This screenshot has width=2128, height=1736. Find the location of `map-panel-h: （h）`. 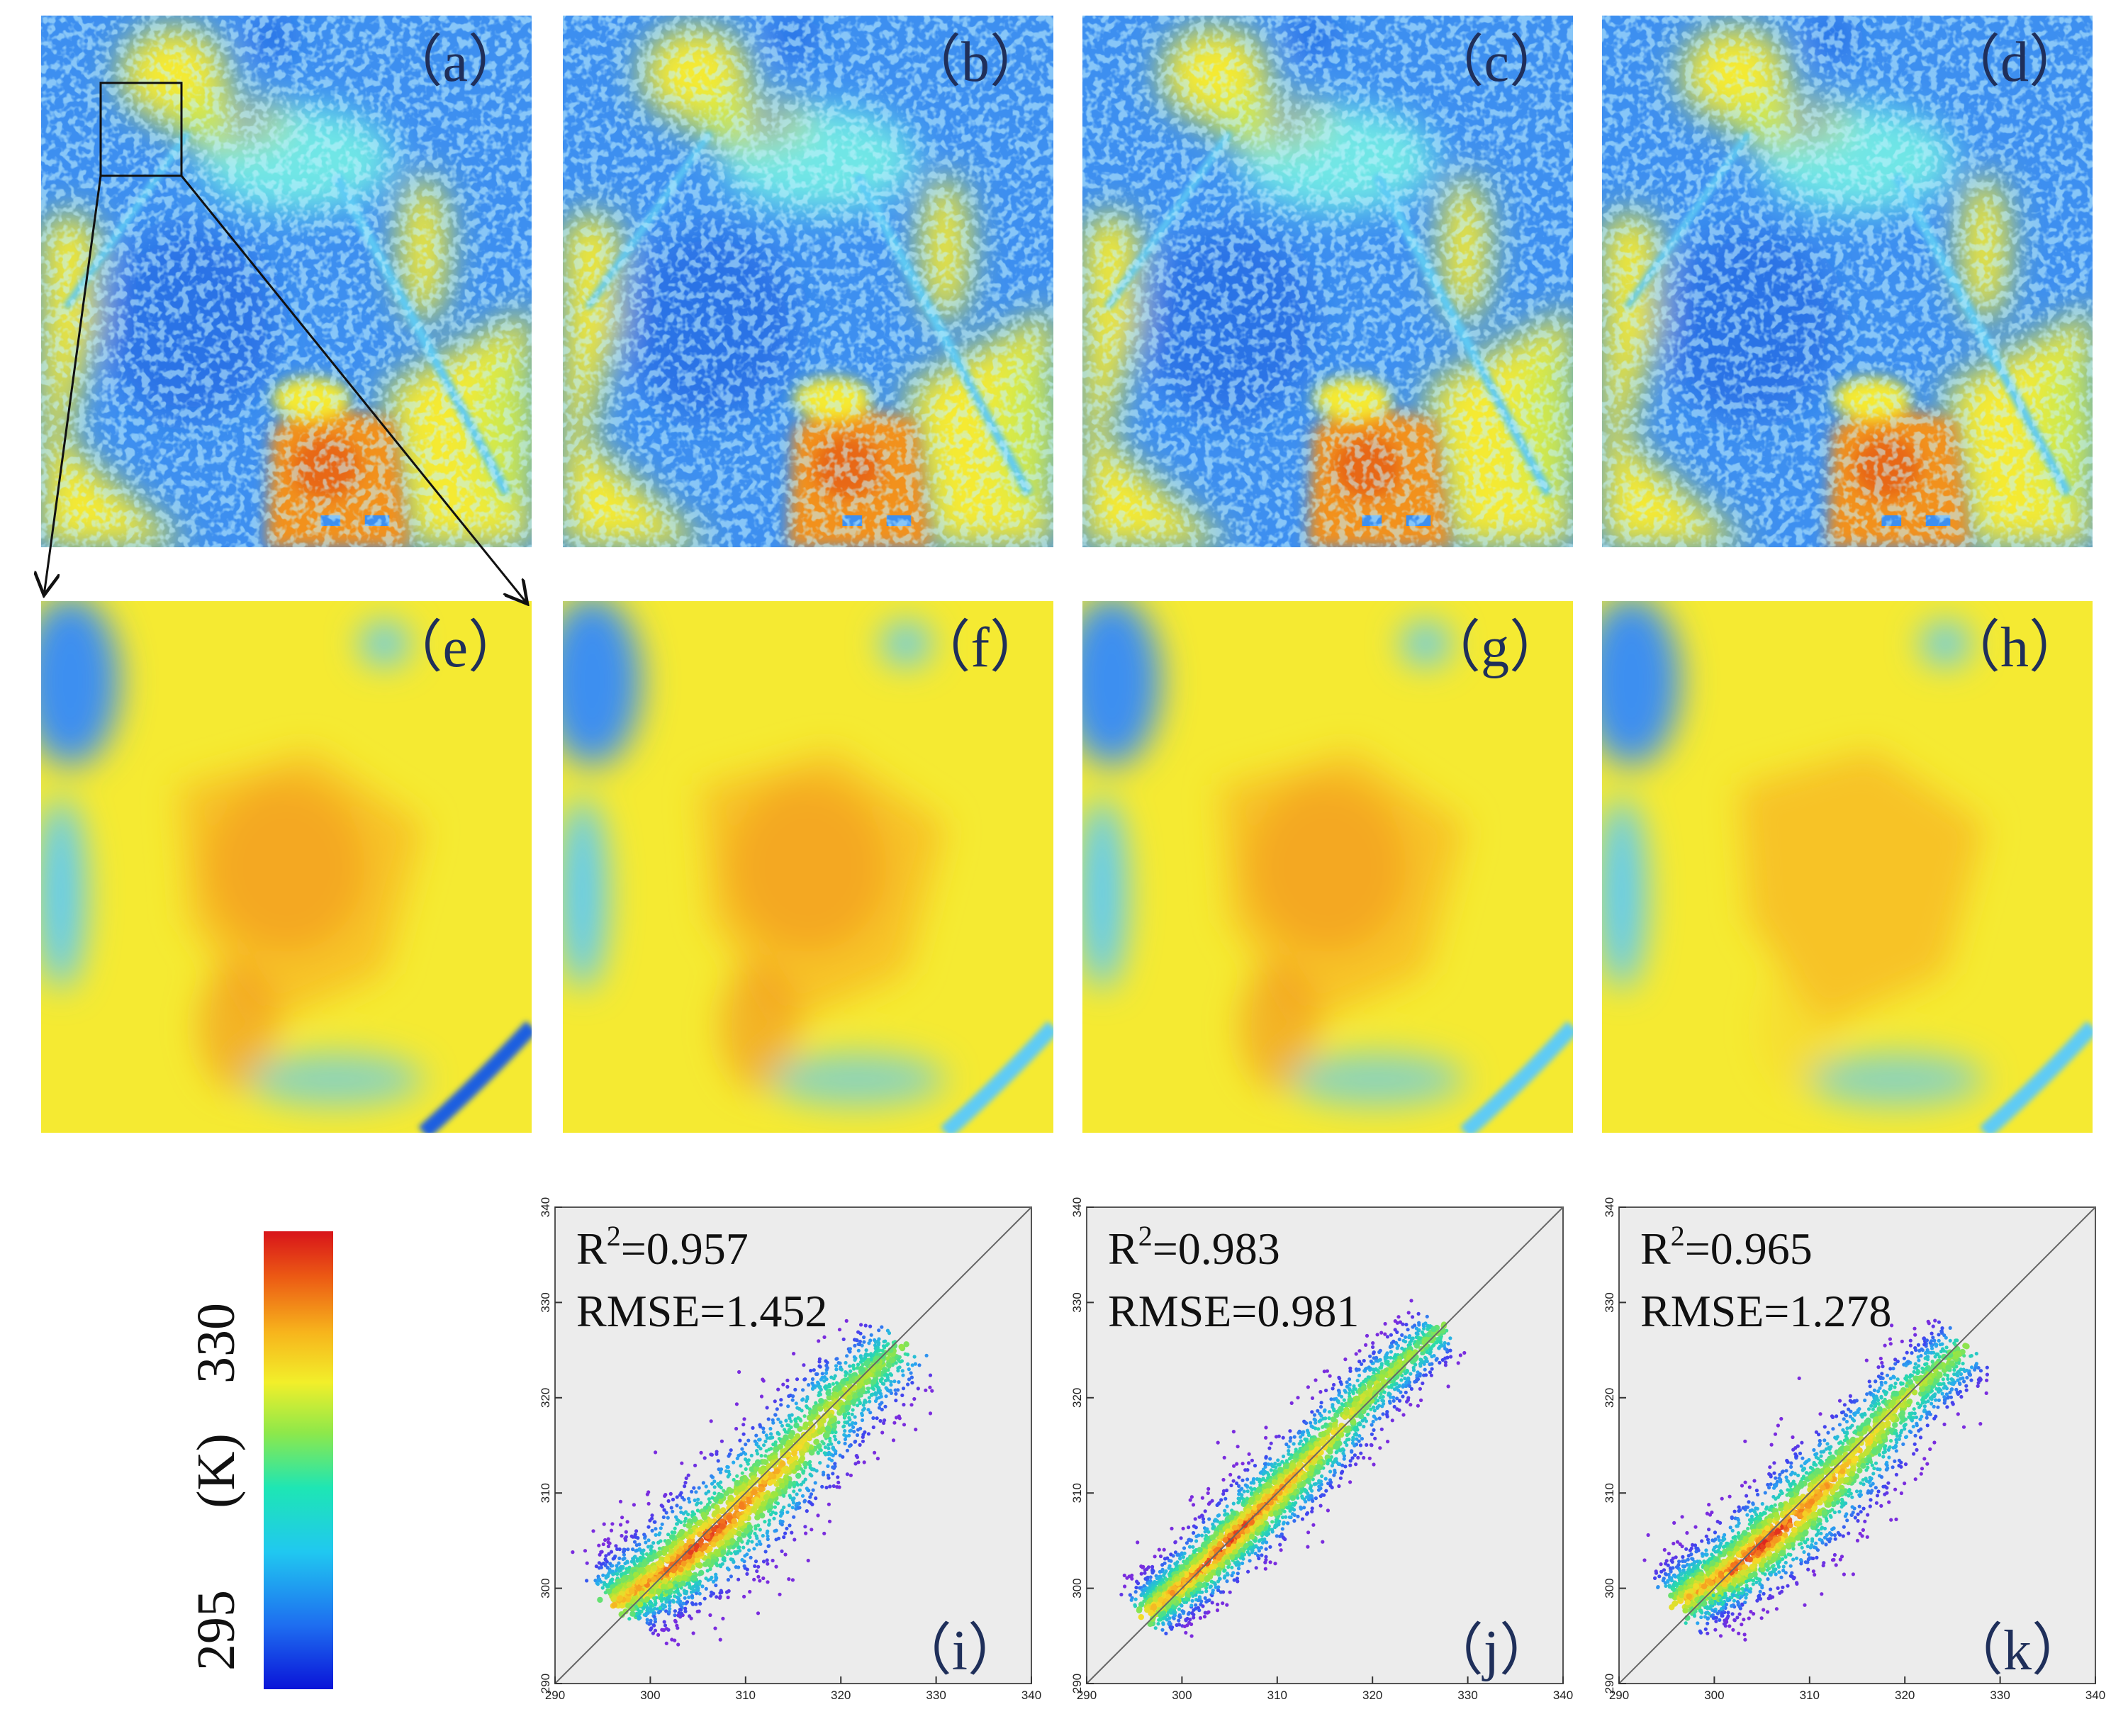

map-panel-h: （h） is located at coordinates (1848, 867).